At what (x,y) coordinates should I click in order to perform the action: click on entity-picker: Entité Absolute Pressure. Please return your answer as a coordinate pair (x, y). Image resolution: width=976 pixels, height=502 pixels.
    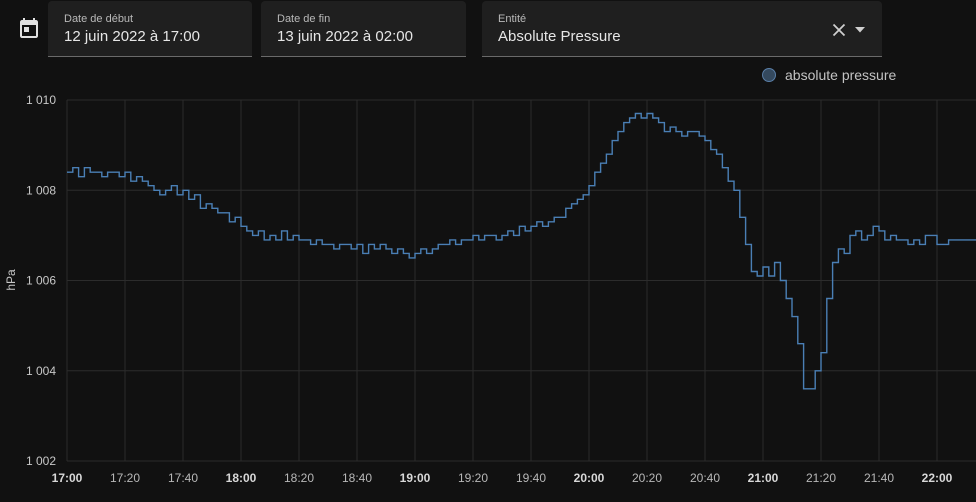
    Looking at the image, I should click on (682, 29).